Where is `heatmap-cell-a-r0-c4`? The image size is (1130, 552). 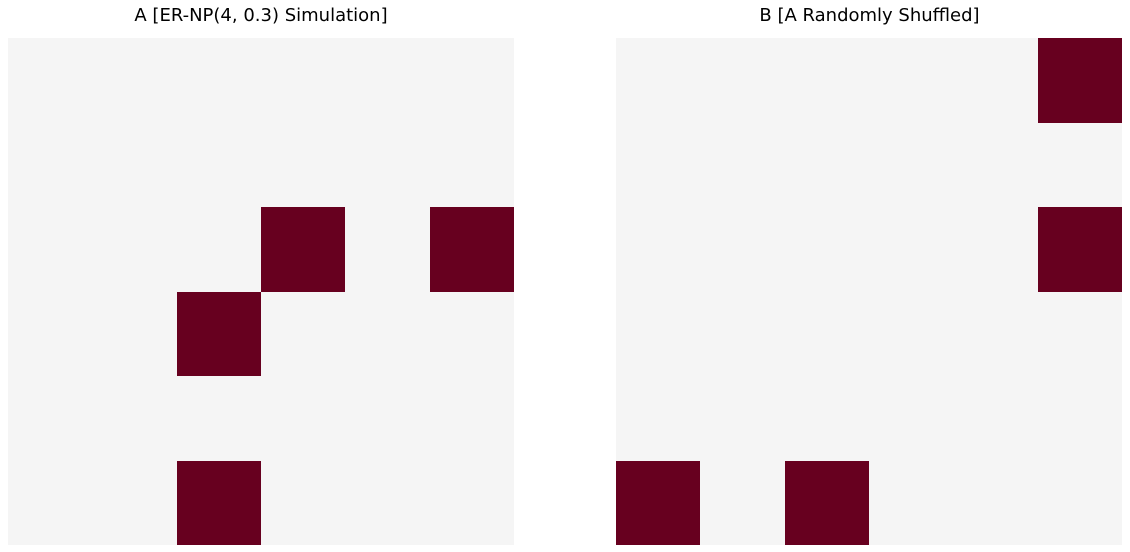
heatmap-cell-a-r0-c4 is located at coordinates (387, 80).